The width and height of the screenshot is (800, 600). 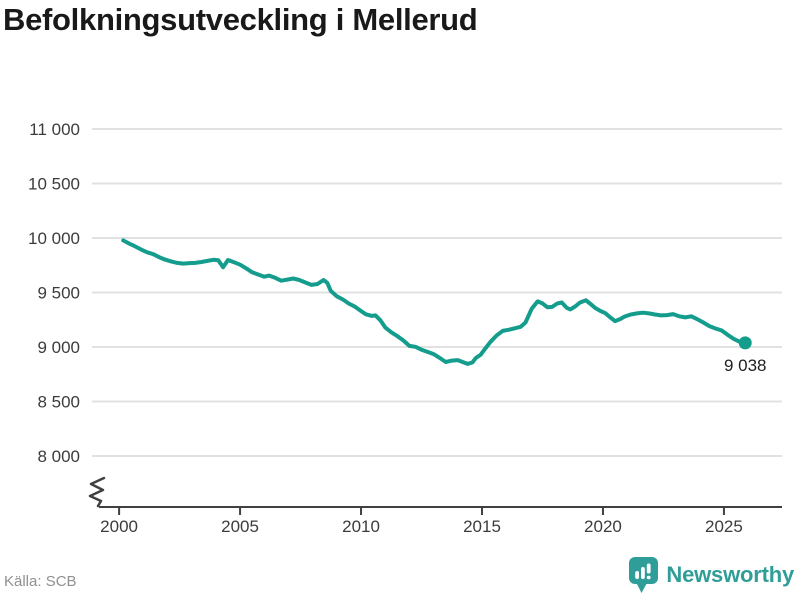 I want to click on newsworthy-bubble-barchart-icon, so click(x=644, y=575).